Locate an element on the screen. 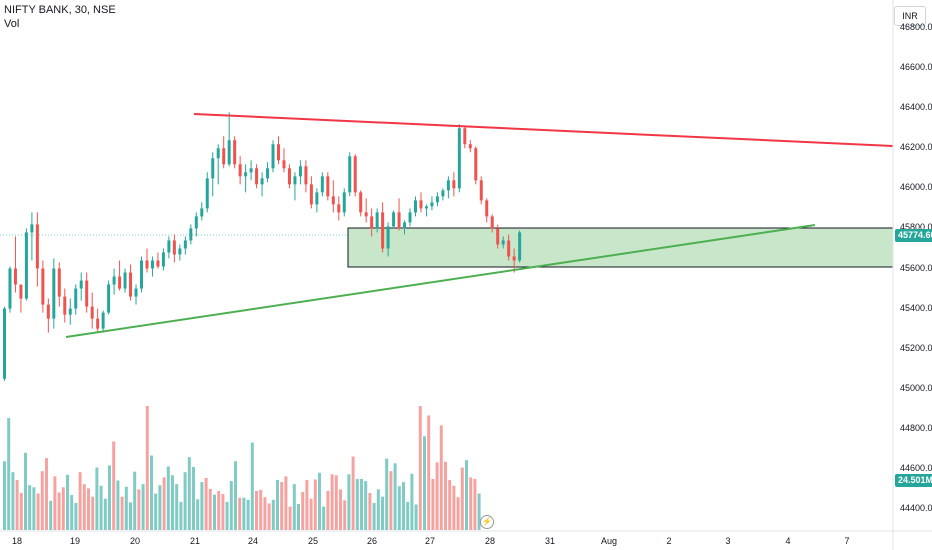  time-tick-label: 19 is located at coordinates (75, 541).